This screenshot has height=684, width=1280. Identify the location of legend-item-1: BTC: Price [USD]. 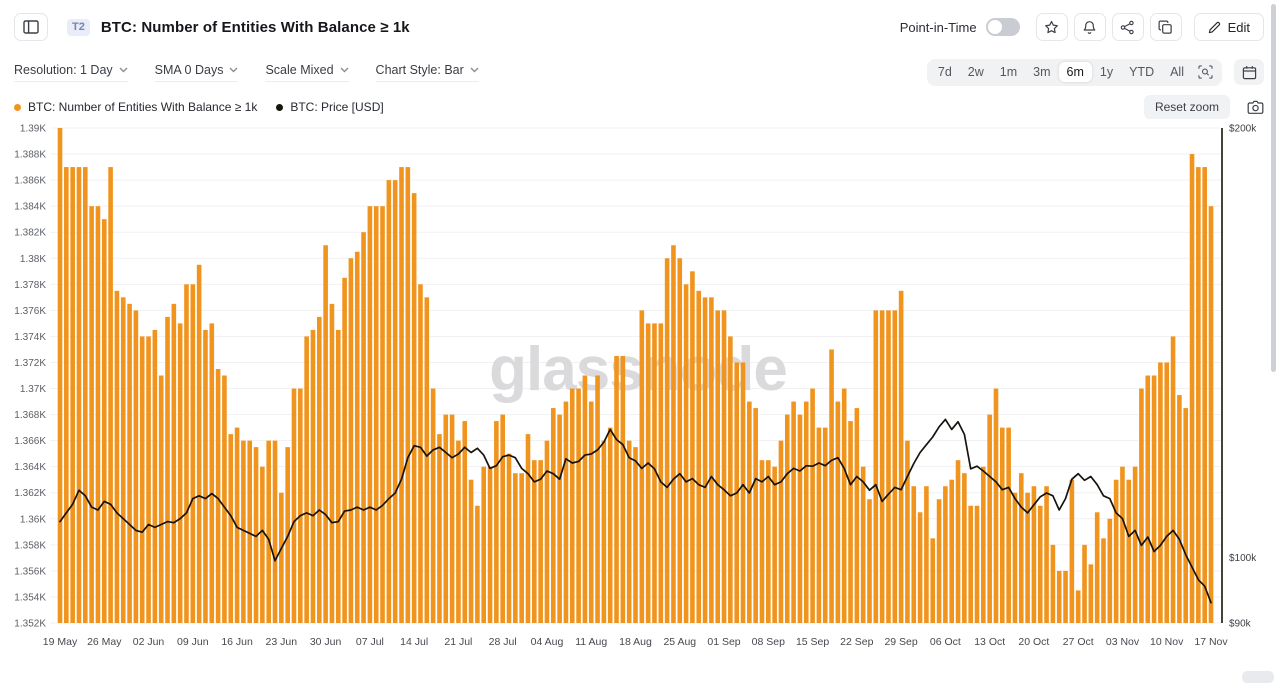
(330, 107).